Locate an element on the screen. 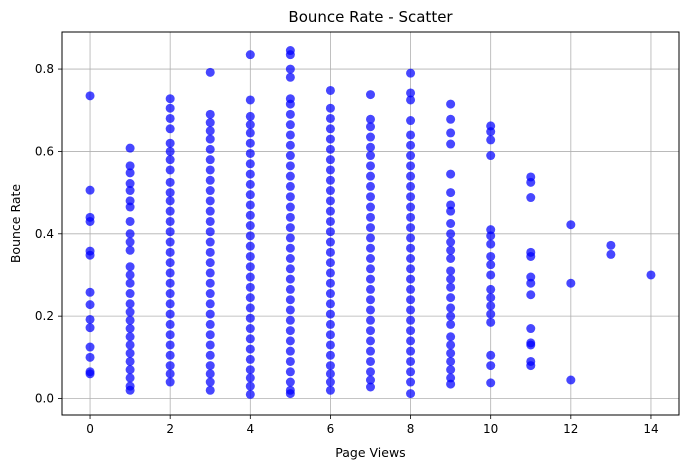  x-tick-label: 12 is located at coordinates (570, 429).